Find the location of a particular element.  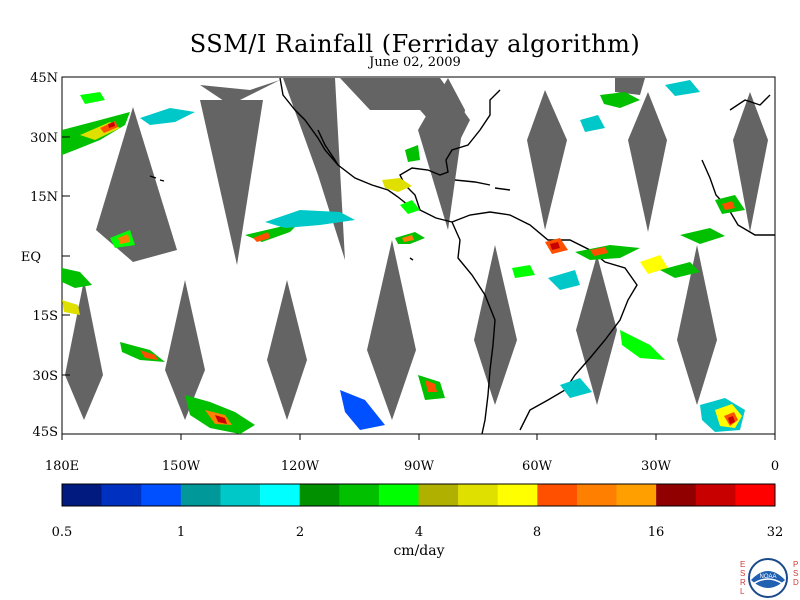

logo-letter: R is located at coordinates (743, 582).